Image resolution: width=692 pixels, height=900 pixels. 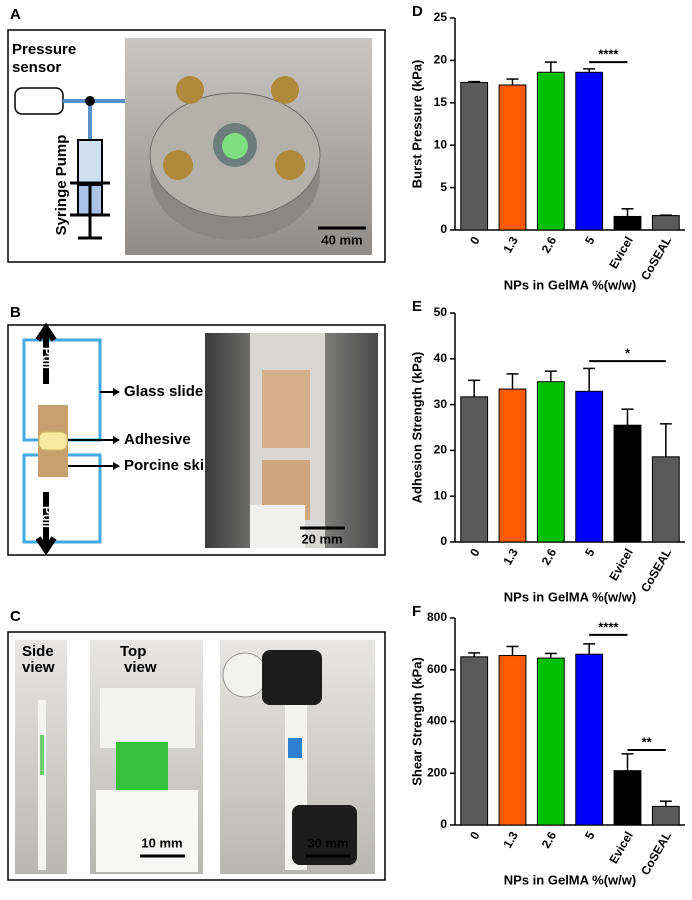 I want to click on scale-label: 10 mm, so click(x=161, y=842).